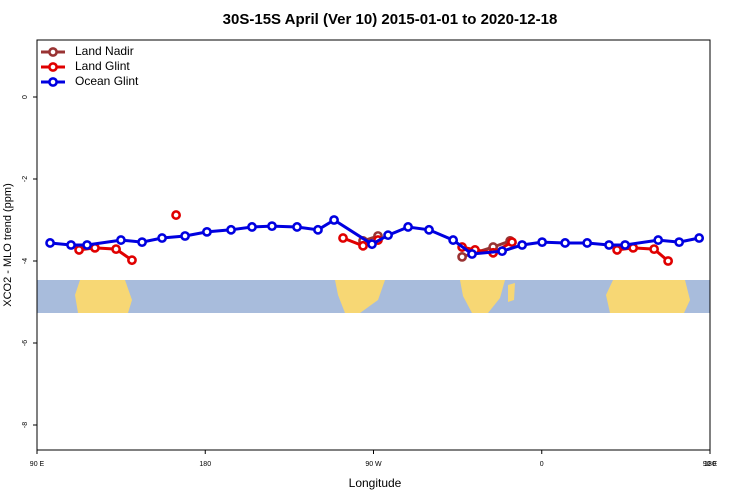 This screenshot has width=750, height=500. I want to click on legend-label: Ocean Glint, so click(107, 81).